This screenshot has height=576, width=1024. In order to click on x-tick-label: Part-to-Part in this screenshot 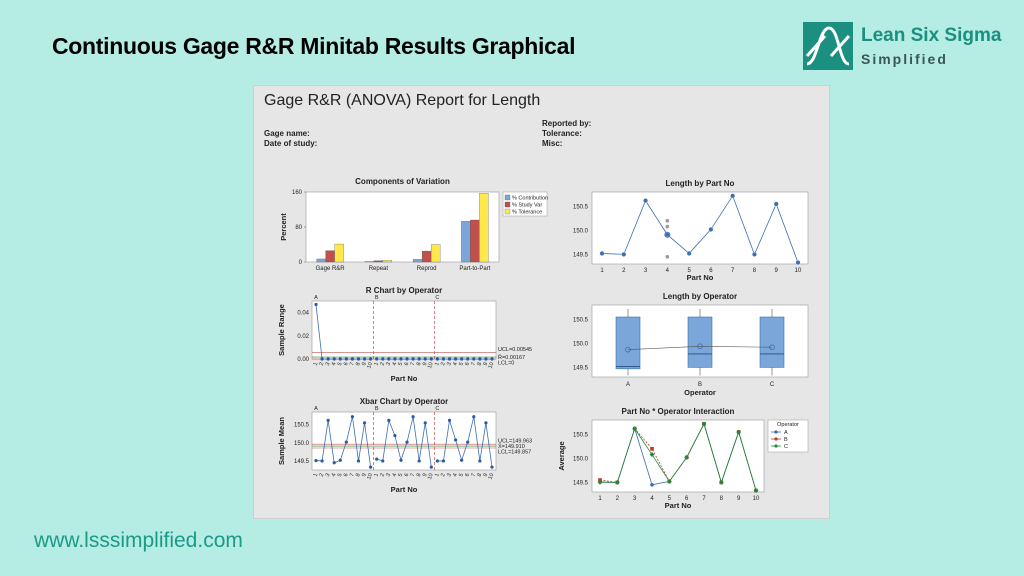, I will do `click(474, 269)`.